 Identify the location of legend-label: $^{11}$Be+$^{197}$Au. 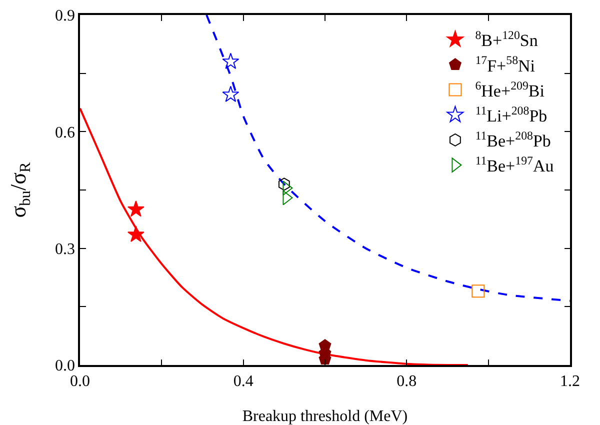
(514, 165).